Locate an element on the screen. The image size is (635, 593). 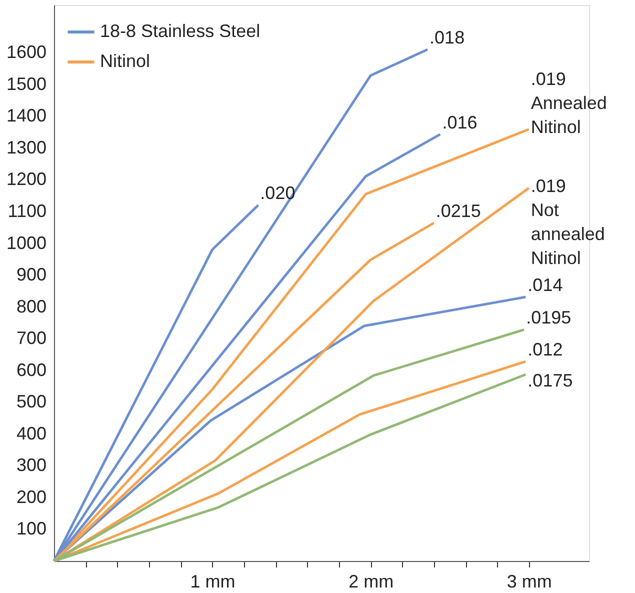
y-tick-label: 1600 is located at coordinates (26, 52).